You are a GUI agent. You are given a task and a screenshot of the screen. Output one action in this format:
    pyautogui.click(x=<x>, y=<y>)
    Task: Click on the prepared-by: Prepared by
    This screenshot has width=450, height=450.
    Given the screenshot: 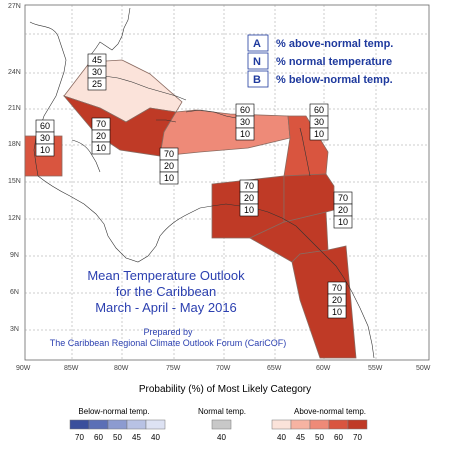 What is the action you would take?
    pyautogui.click(x=168, y=332)
    